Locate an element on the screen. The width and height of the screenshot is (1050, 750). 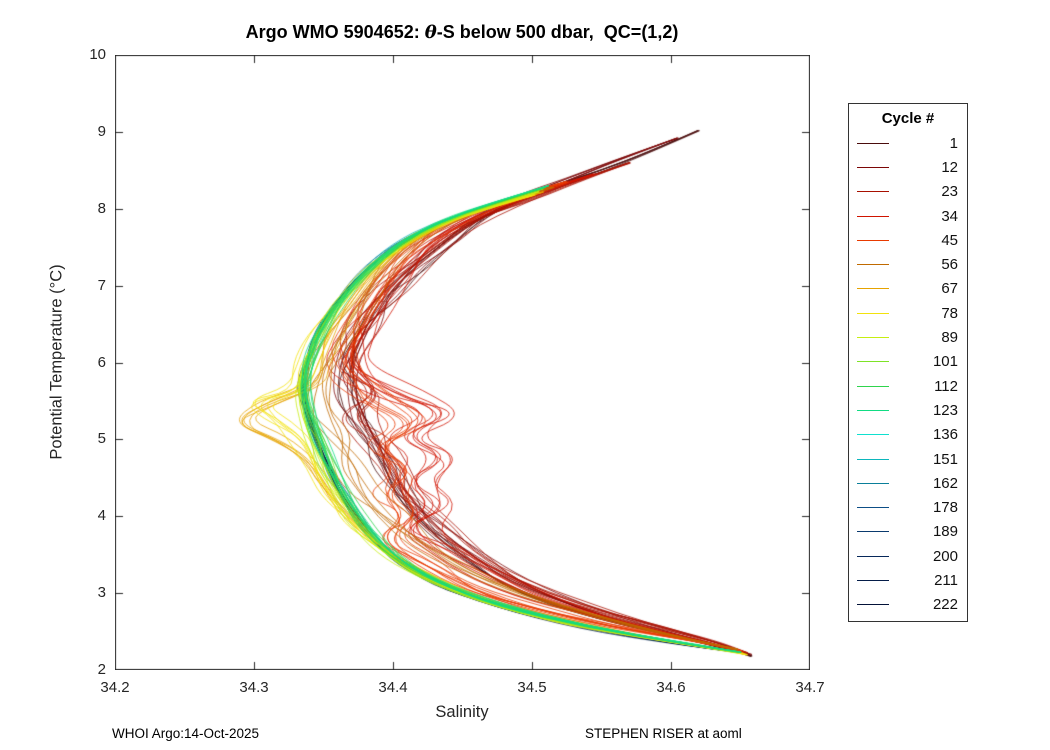
x-tick-label: 34.5 is located at coordinates (532, 687).